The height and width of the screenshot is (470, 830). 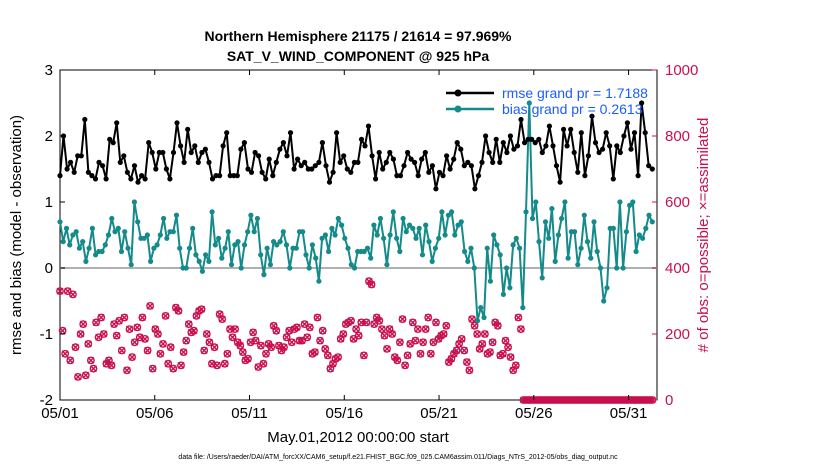 What do you see at coordinates (572, 109) in the screenshot?
I see `legend-label-bias: bias grand pr = 0.2613` at bounding box center [572, 109].